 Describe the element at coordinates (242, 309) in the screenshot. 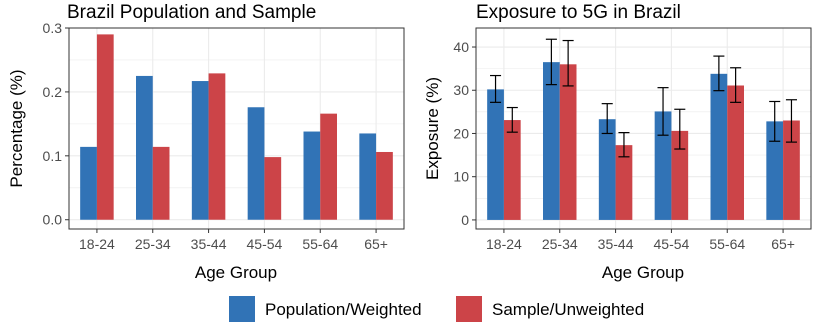

I see `legend-key-population` at that location.